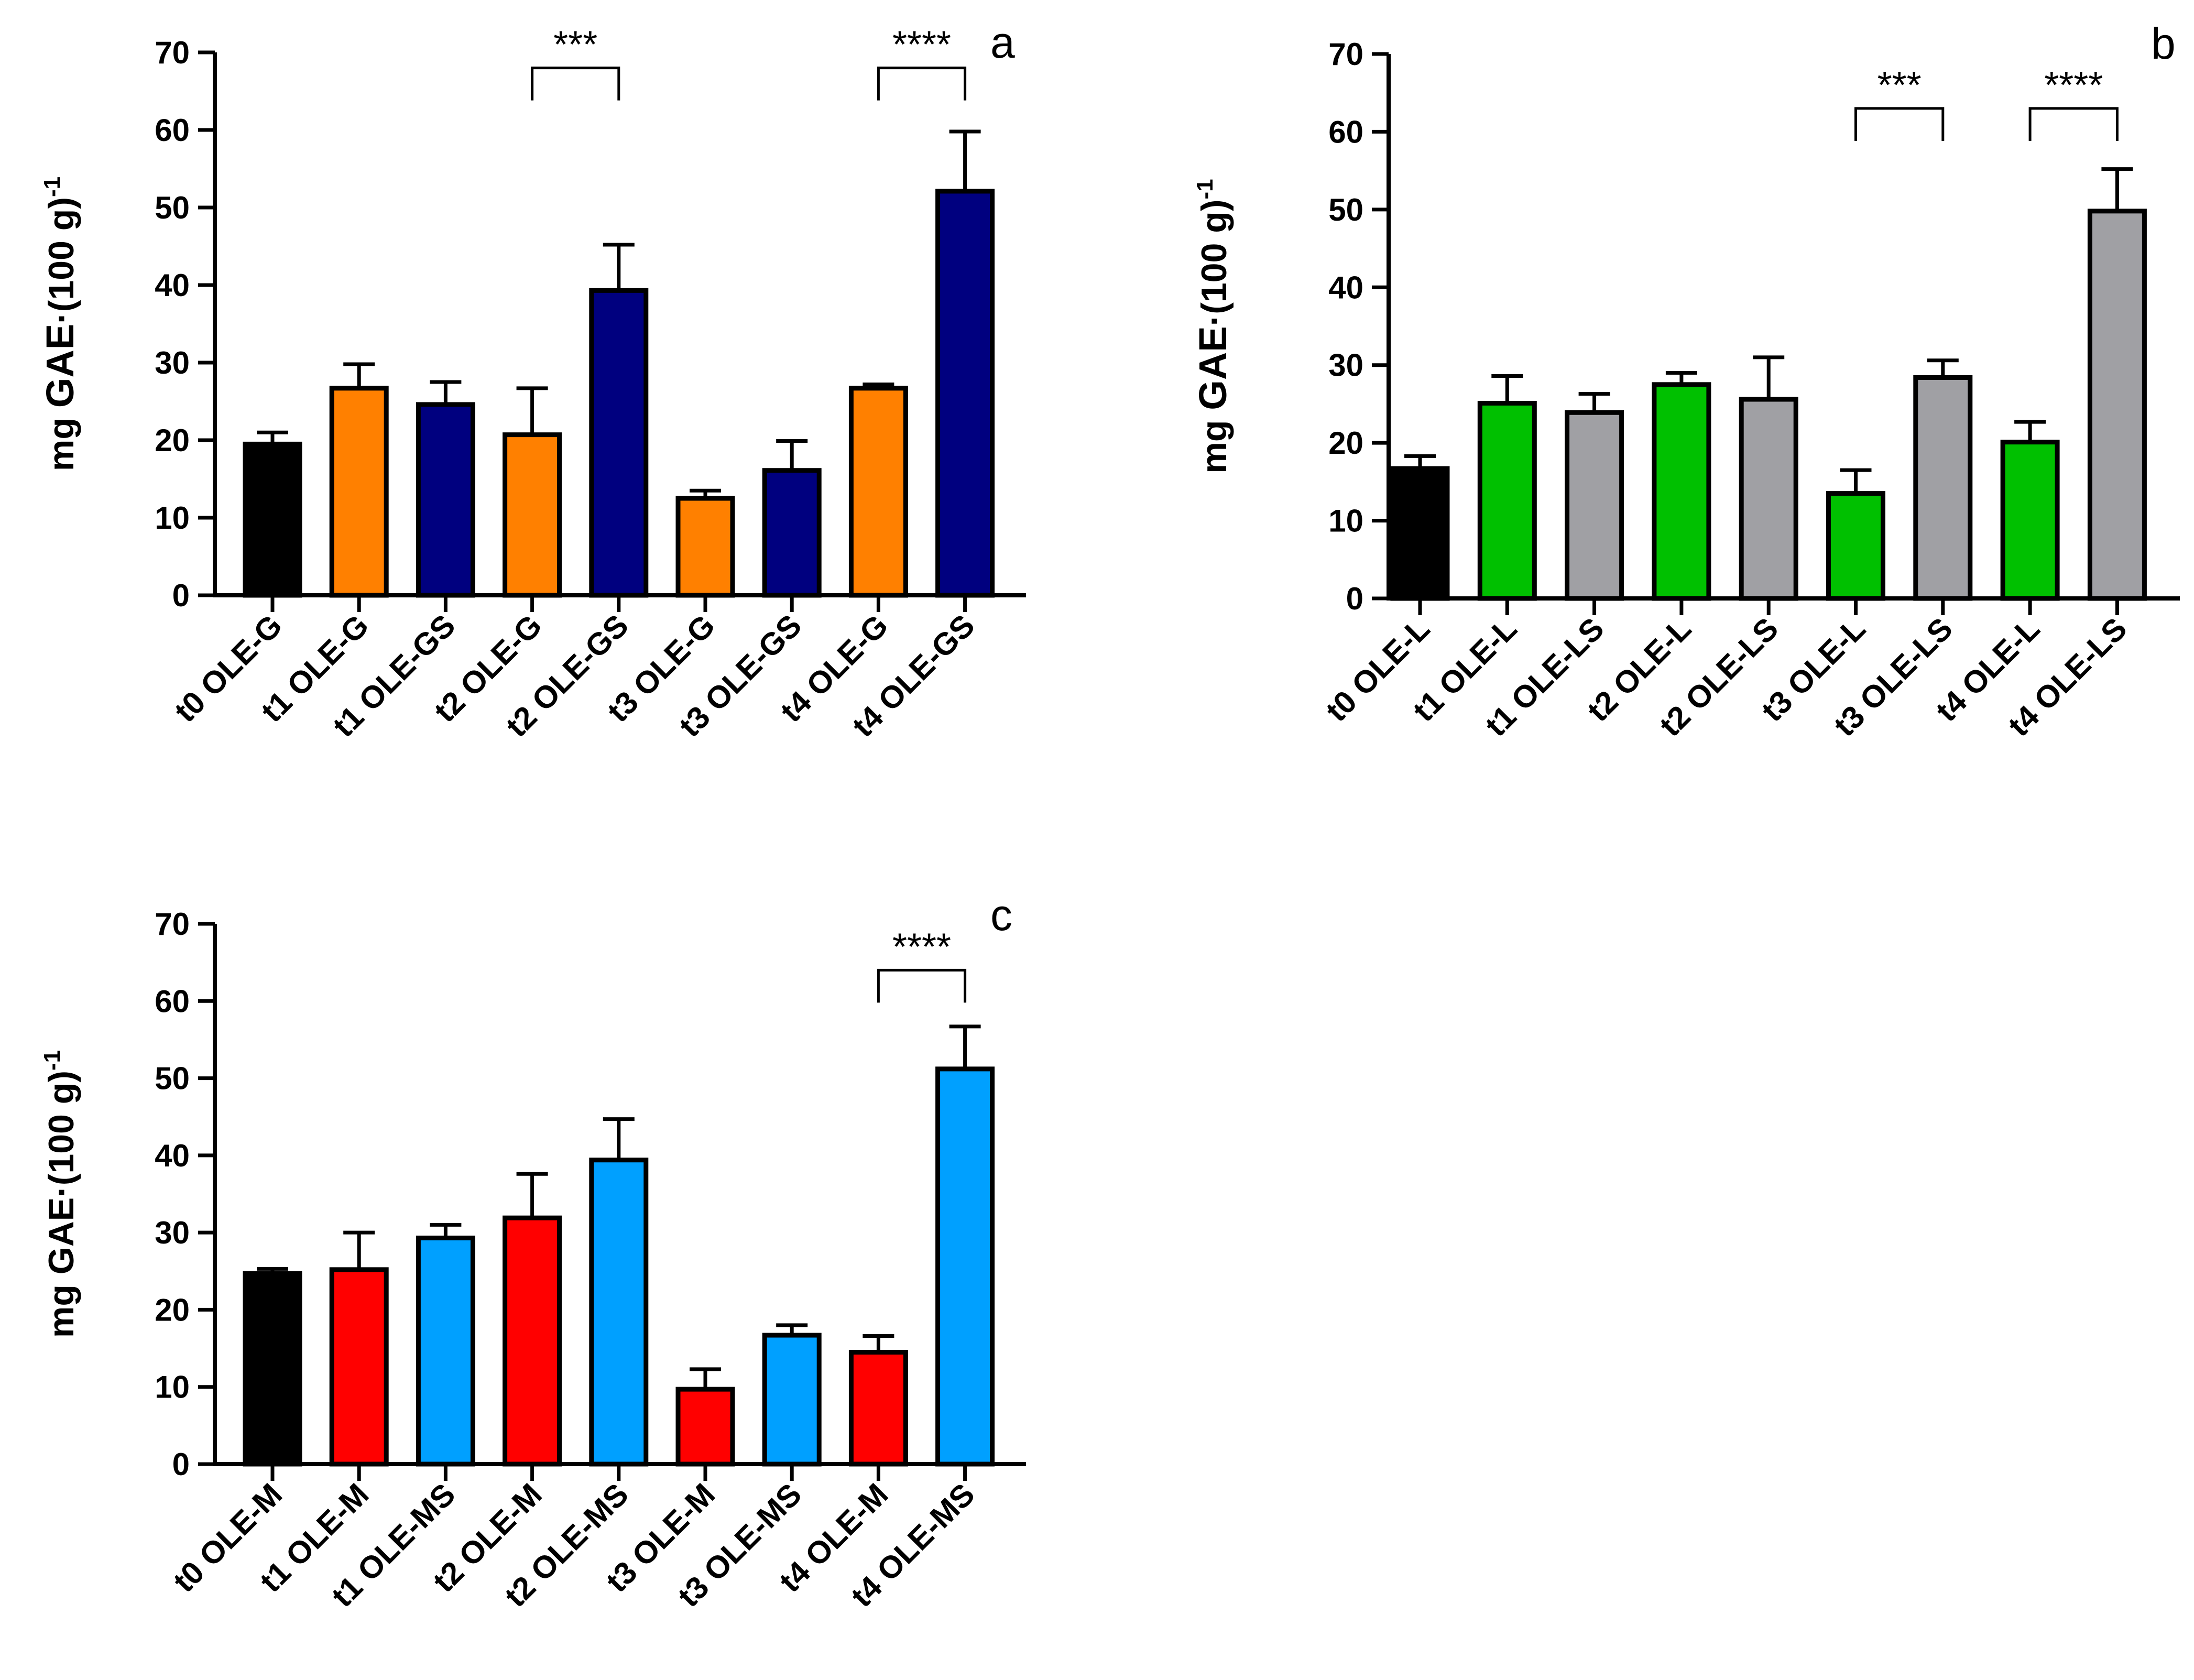  I want to click on panel-letter: b, so click(2163, 43).